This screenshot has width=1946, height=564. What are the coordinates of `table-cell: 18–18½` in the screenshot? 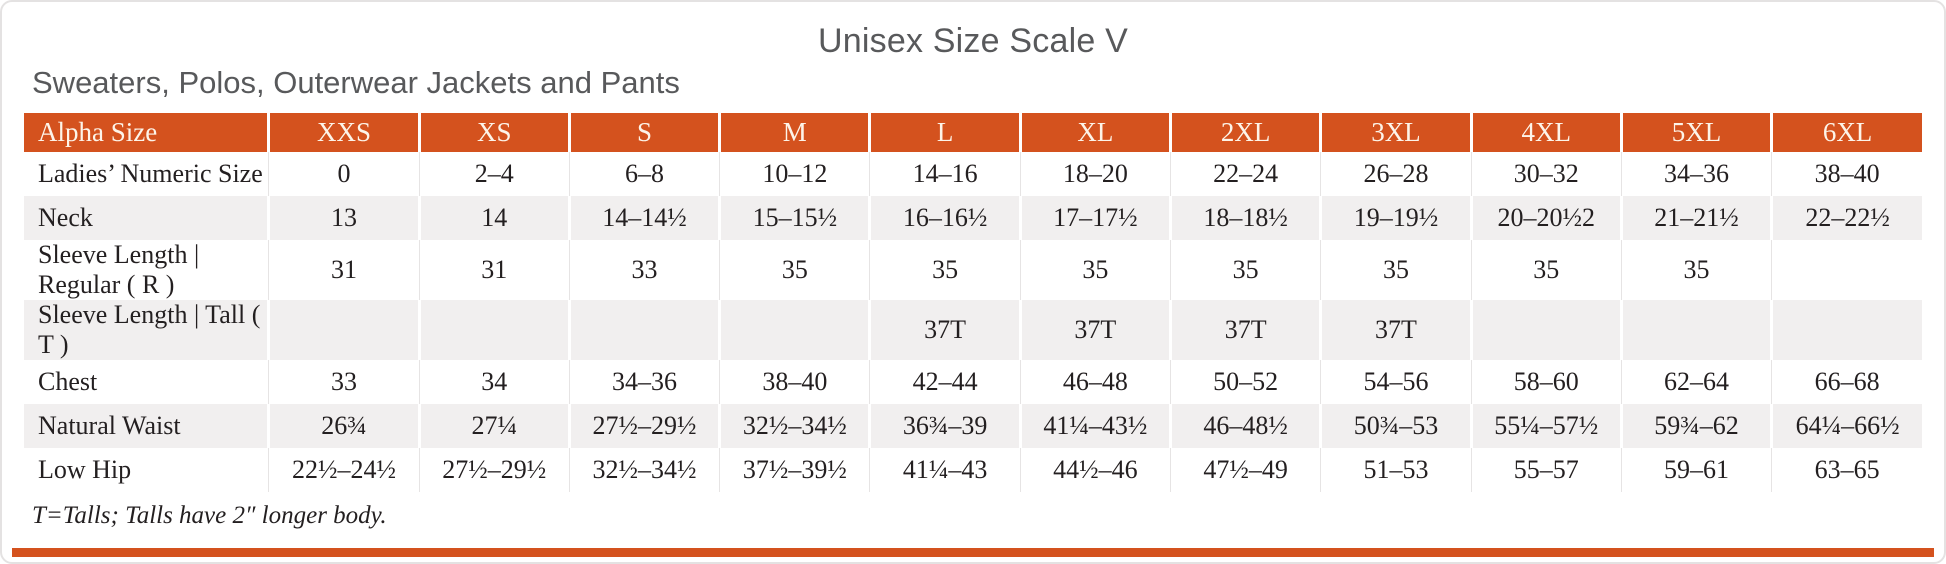 It's located at (1245, 218).